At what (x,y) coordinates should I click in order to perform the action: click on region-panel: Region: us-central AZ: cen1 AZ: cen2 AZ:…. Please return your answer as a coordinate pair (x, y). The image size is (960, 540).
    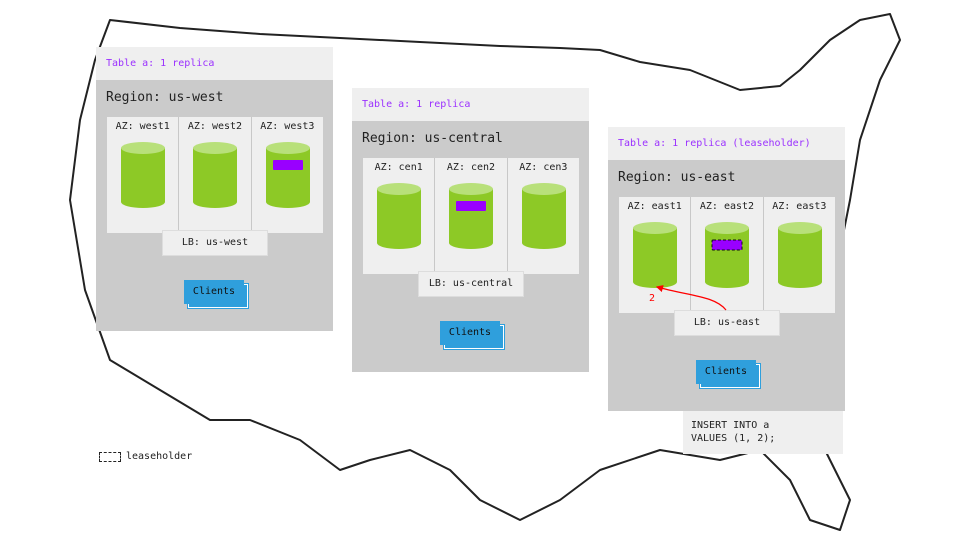
    Looking at the image, I should click on (470, 246).